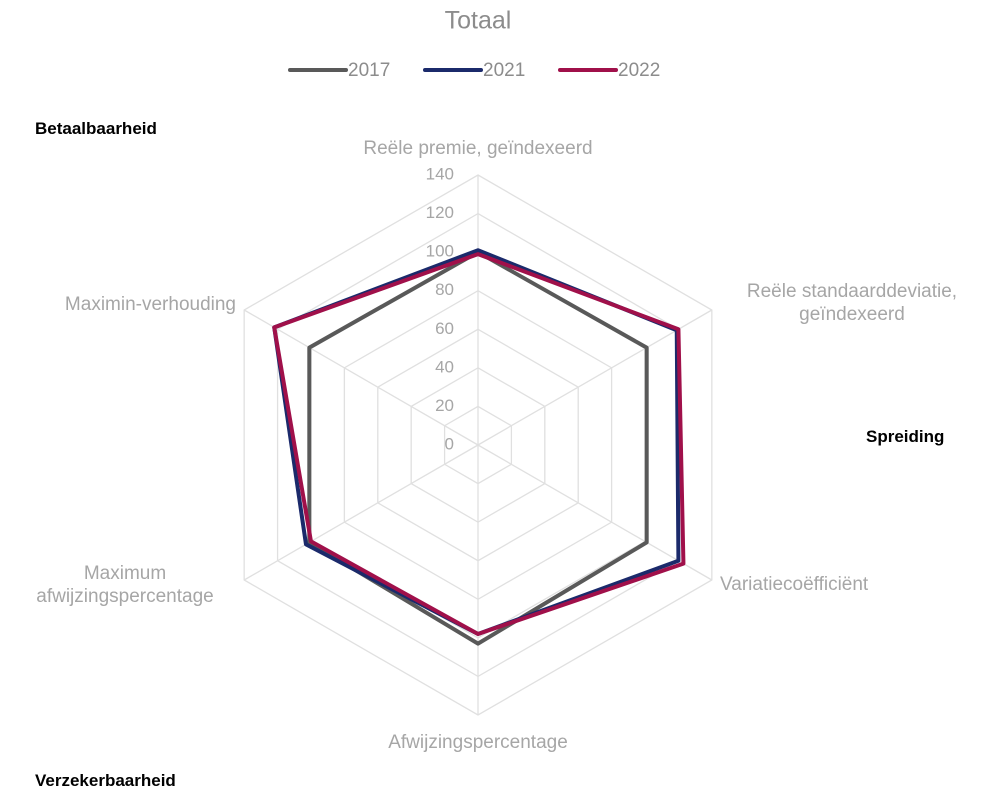 The width and height of the screenshot is (990, 791). What do you see at coordinates (478, 742) in the screenshot?
I see `category-label: Afwijzingspercentage` at bounding box center [478, 742].